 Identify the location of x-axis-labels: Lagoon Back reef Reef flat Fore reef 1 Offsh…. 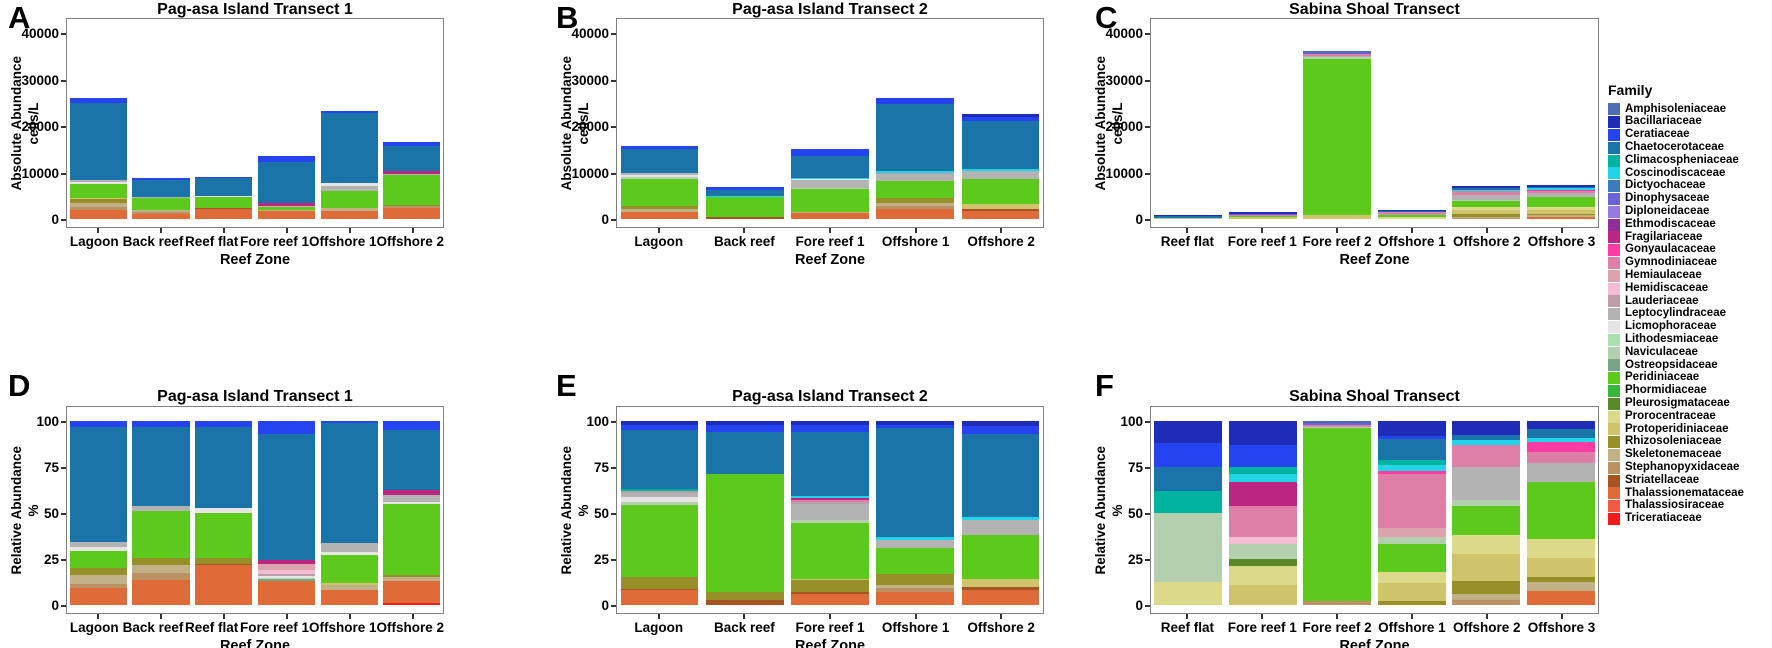
(255, 627).